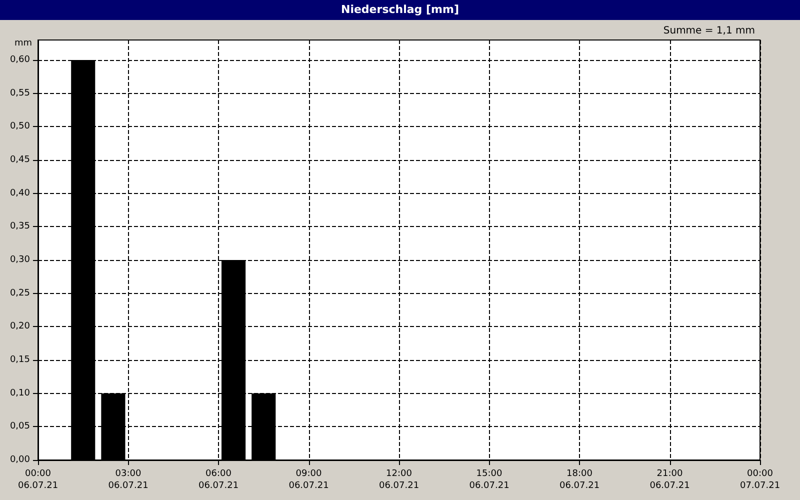 This screenshot has width=800, height=500. Describe the element at coordinates (399, 480) in the screenshot. I see `x-tick-label: 12:00 06.07.21` at that location.